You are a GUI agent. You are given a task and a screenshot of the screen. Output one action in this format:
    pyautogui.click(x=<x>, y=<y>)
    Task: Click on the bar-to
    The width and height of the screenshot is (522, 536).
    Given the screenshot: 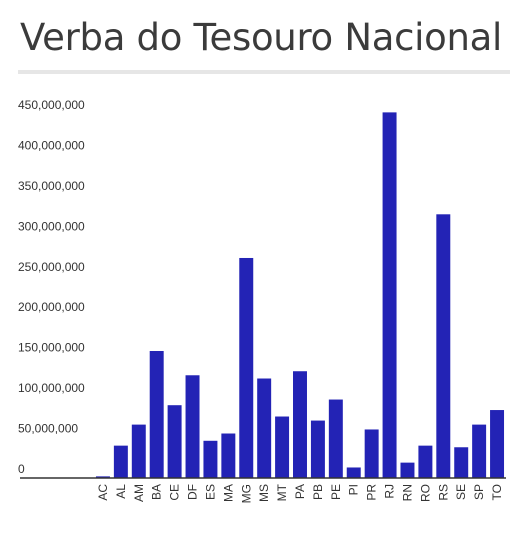 What is the action you would take?
    pyautogui.click(x=497, y=444)
    